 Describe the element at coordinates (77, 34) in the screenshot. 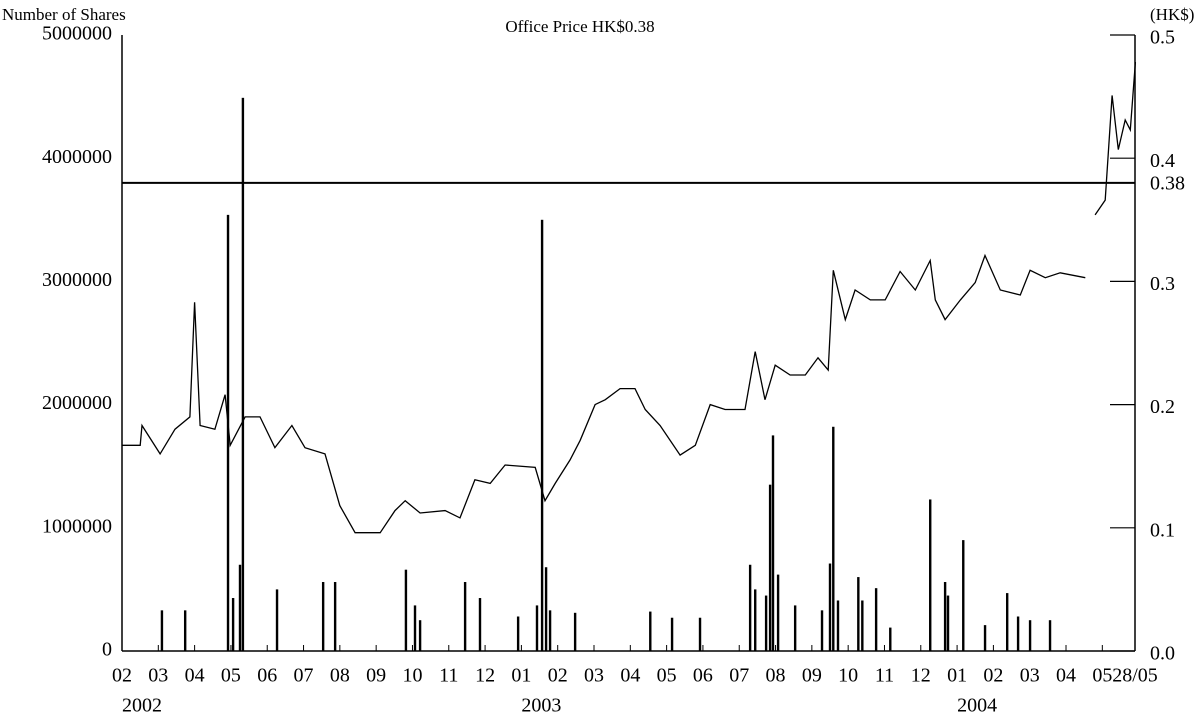

I see `y-tick-label: 5000000` at that location.